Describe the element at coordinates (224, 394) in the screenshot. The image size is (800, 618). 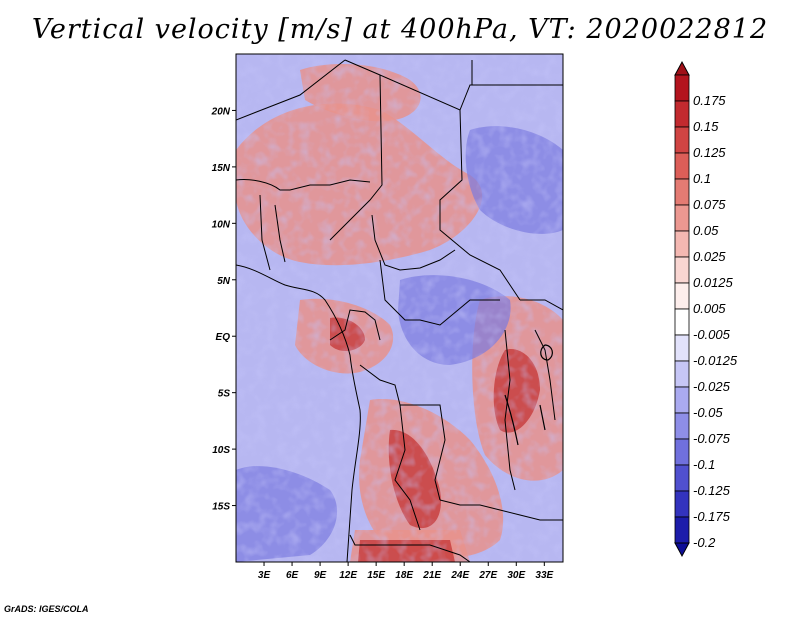
I see `lat-tick-label: 5S` at that location.